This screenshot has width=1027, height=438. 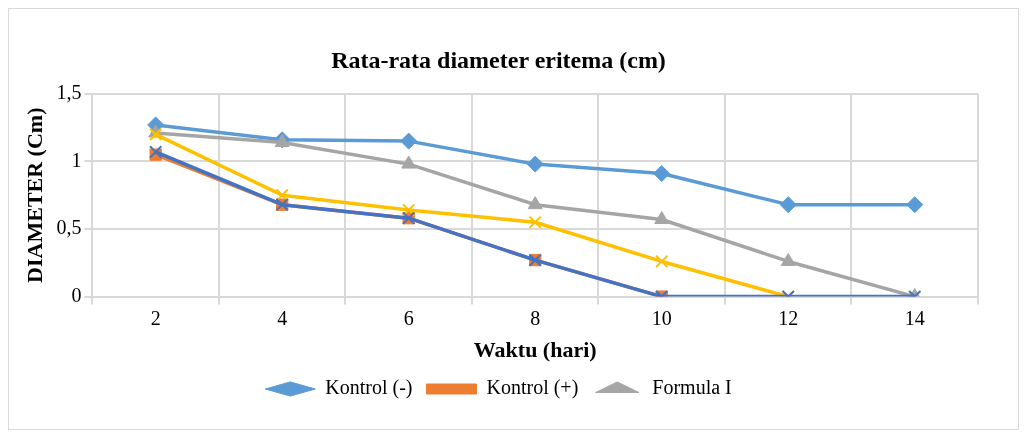 What do you see at coordinates (535, 317) in the screenshot?
I see `x-tick-label: 8` at bounding box center [535, 317].